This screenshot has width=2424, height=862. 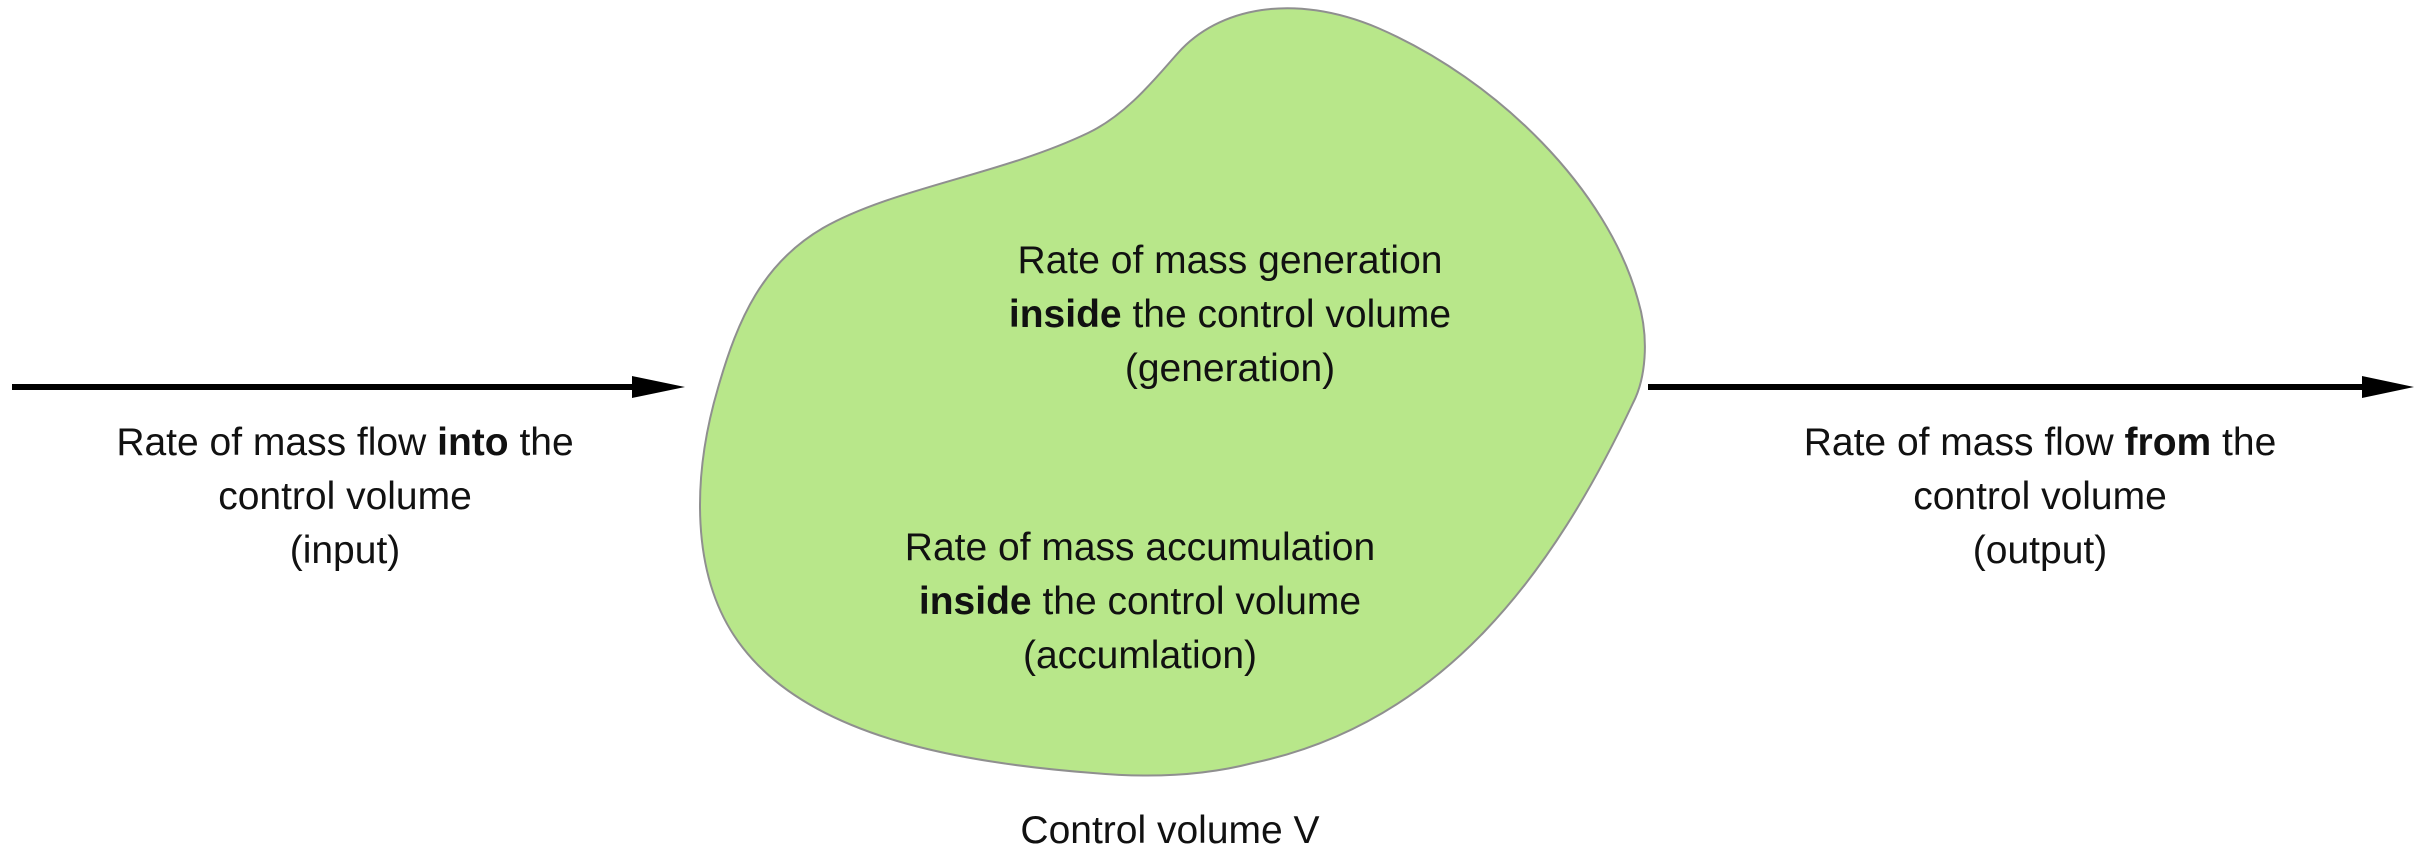 I want to click on input-label-line-1: Rate of mass flow into the, so click(x=345, y=443).